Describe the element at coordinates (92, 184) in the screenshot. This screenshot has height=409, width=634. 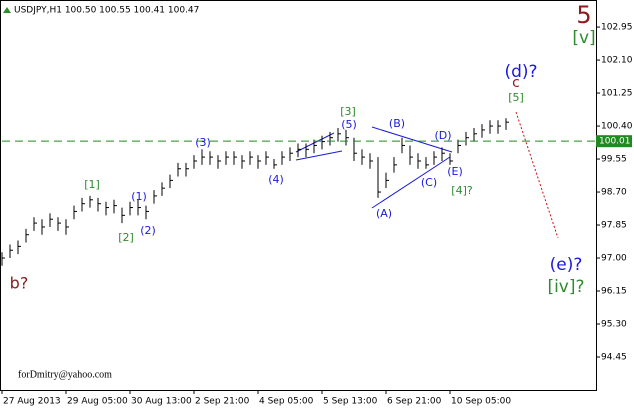
I see `annotation: [1]` at that location.